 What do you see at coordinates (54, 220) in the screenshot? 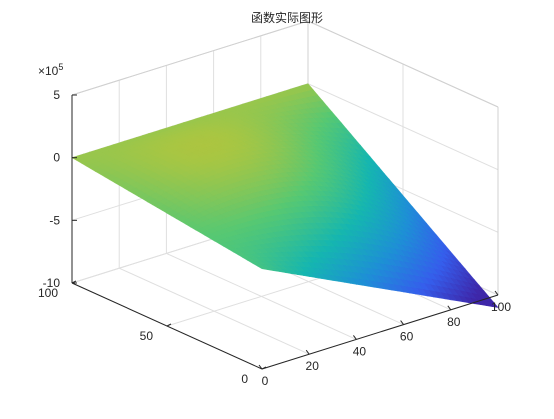
I see `z-tick-label: -5` at bounding box center [54, 220].